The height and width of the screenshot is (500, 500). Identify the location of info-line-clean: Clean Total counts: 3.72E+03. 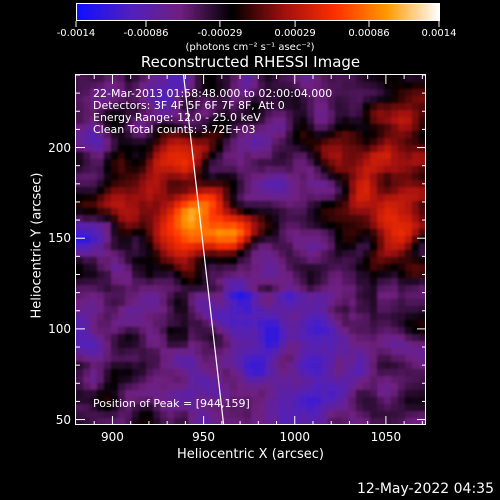
(174, 129).